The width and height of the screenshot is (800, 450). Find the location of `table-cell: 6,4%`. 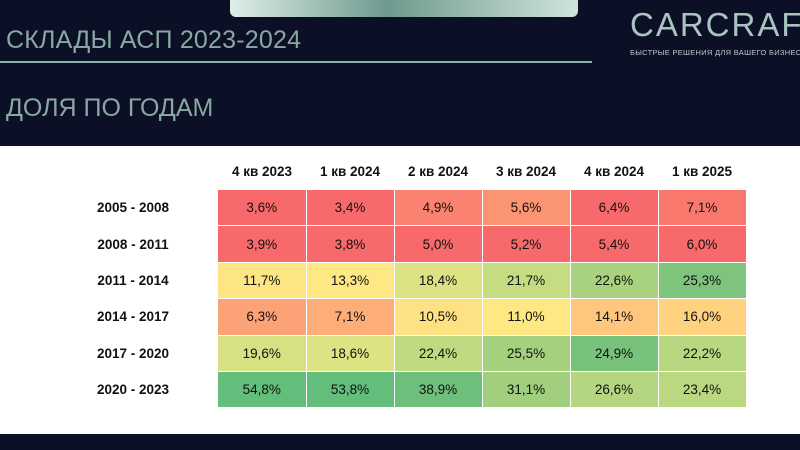

table-cell: 6,4% is located at coordinates (614, 208).